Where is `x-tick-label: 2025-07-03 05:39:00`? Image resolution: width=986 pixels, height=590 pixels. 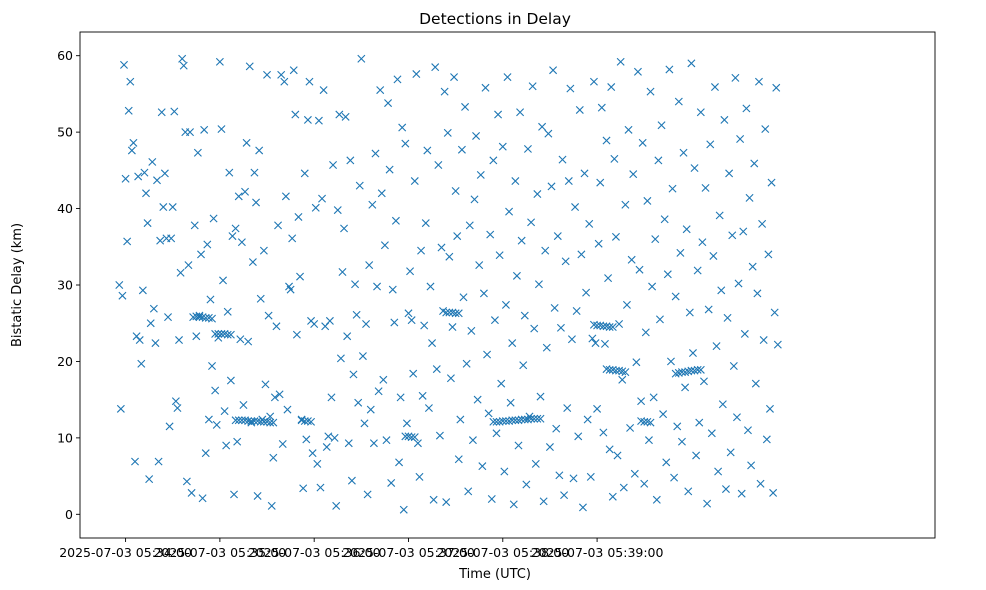
x-tick-label: 2025-07-03 05:39:00 is located at coordinates (597, 552).